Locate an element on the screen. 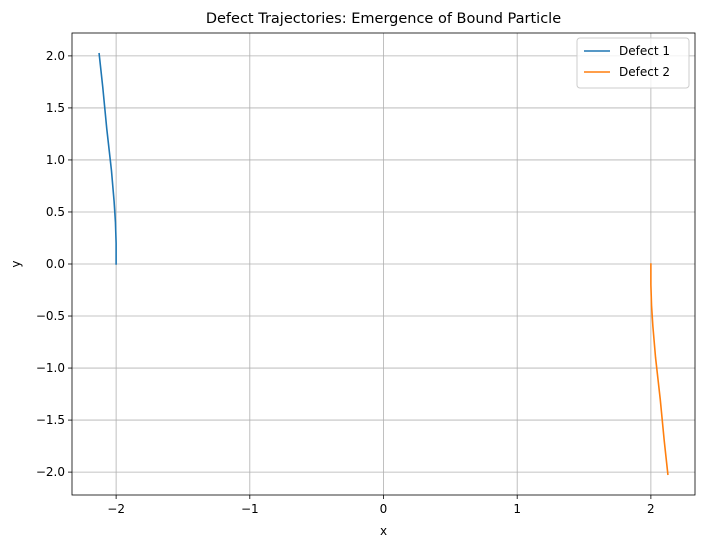 The image size is (702, 547). x-tick-label: −2 is located at coordinates (116, 509).